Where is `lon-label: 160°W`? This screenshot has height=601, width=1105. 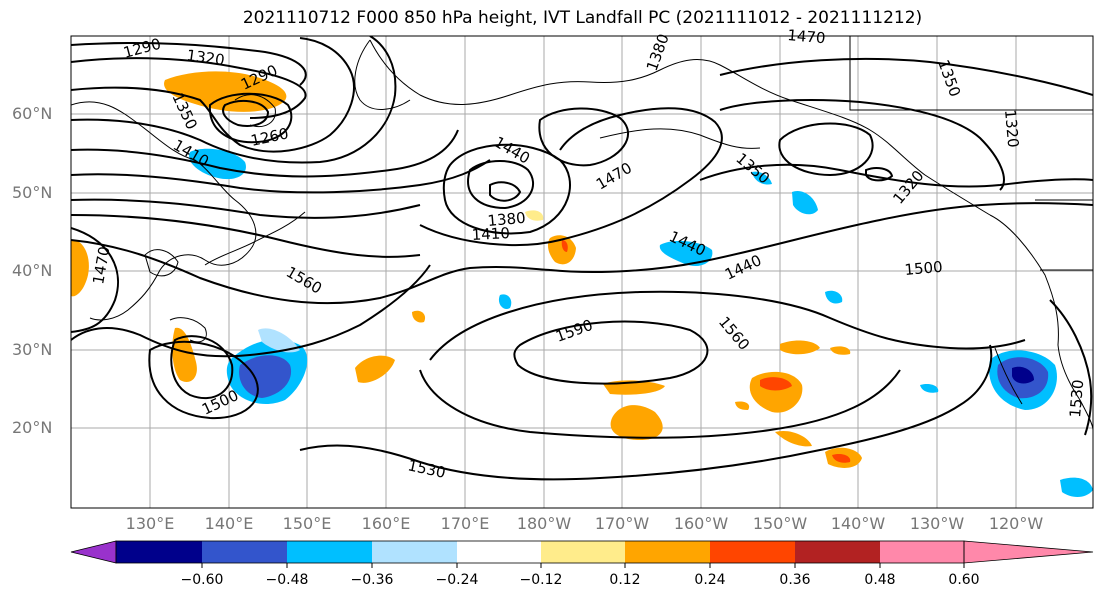
lon-label: 160°W is located at coordinates (701, 523).